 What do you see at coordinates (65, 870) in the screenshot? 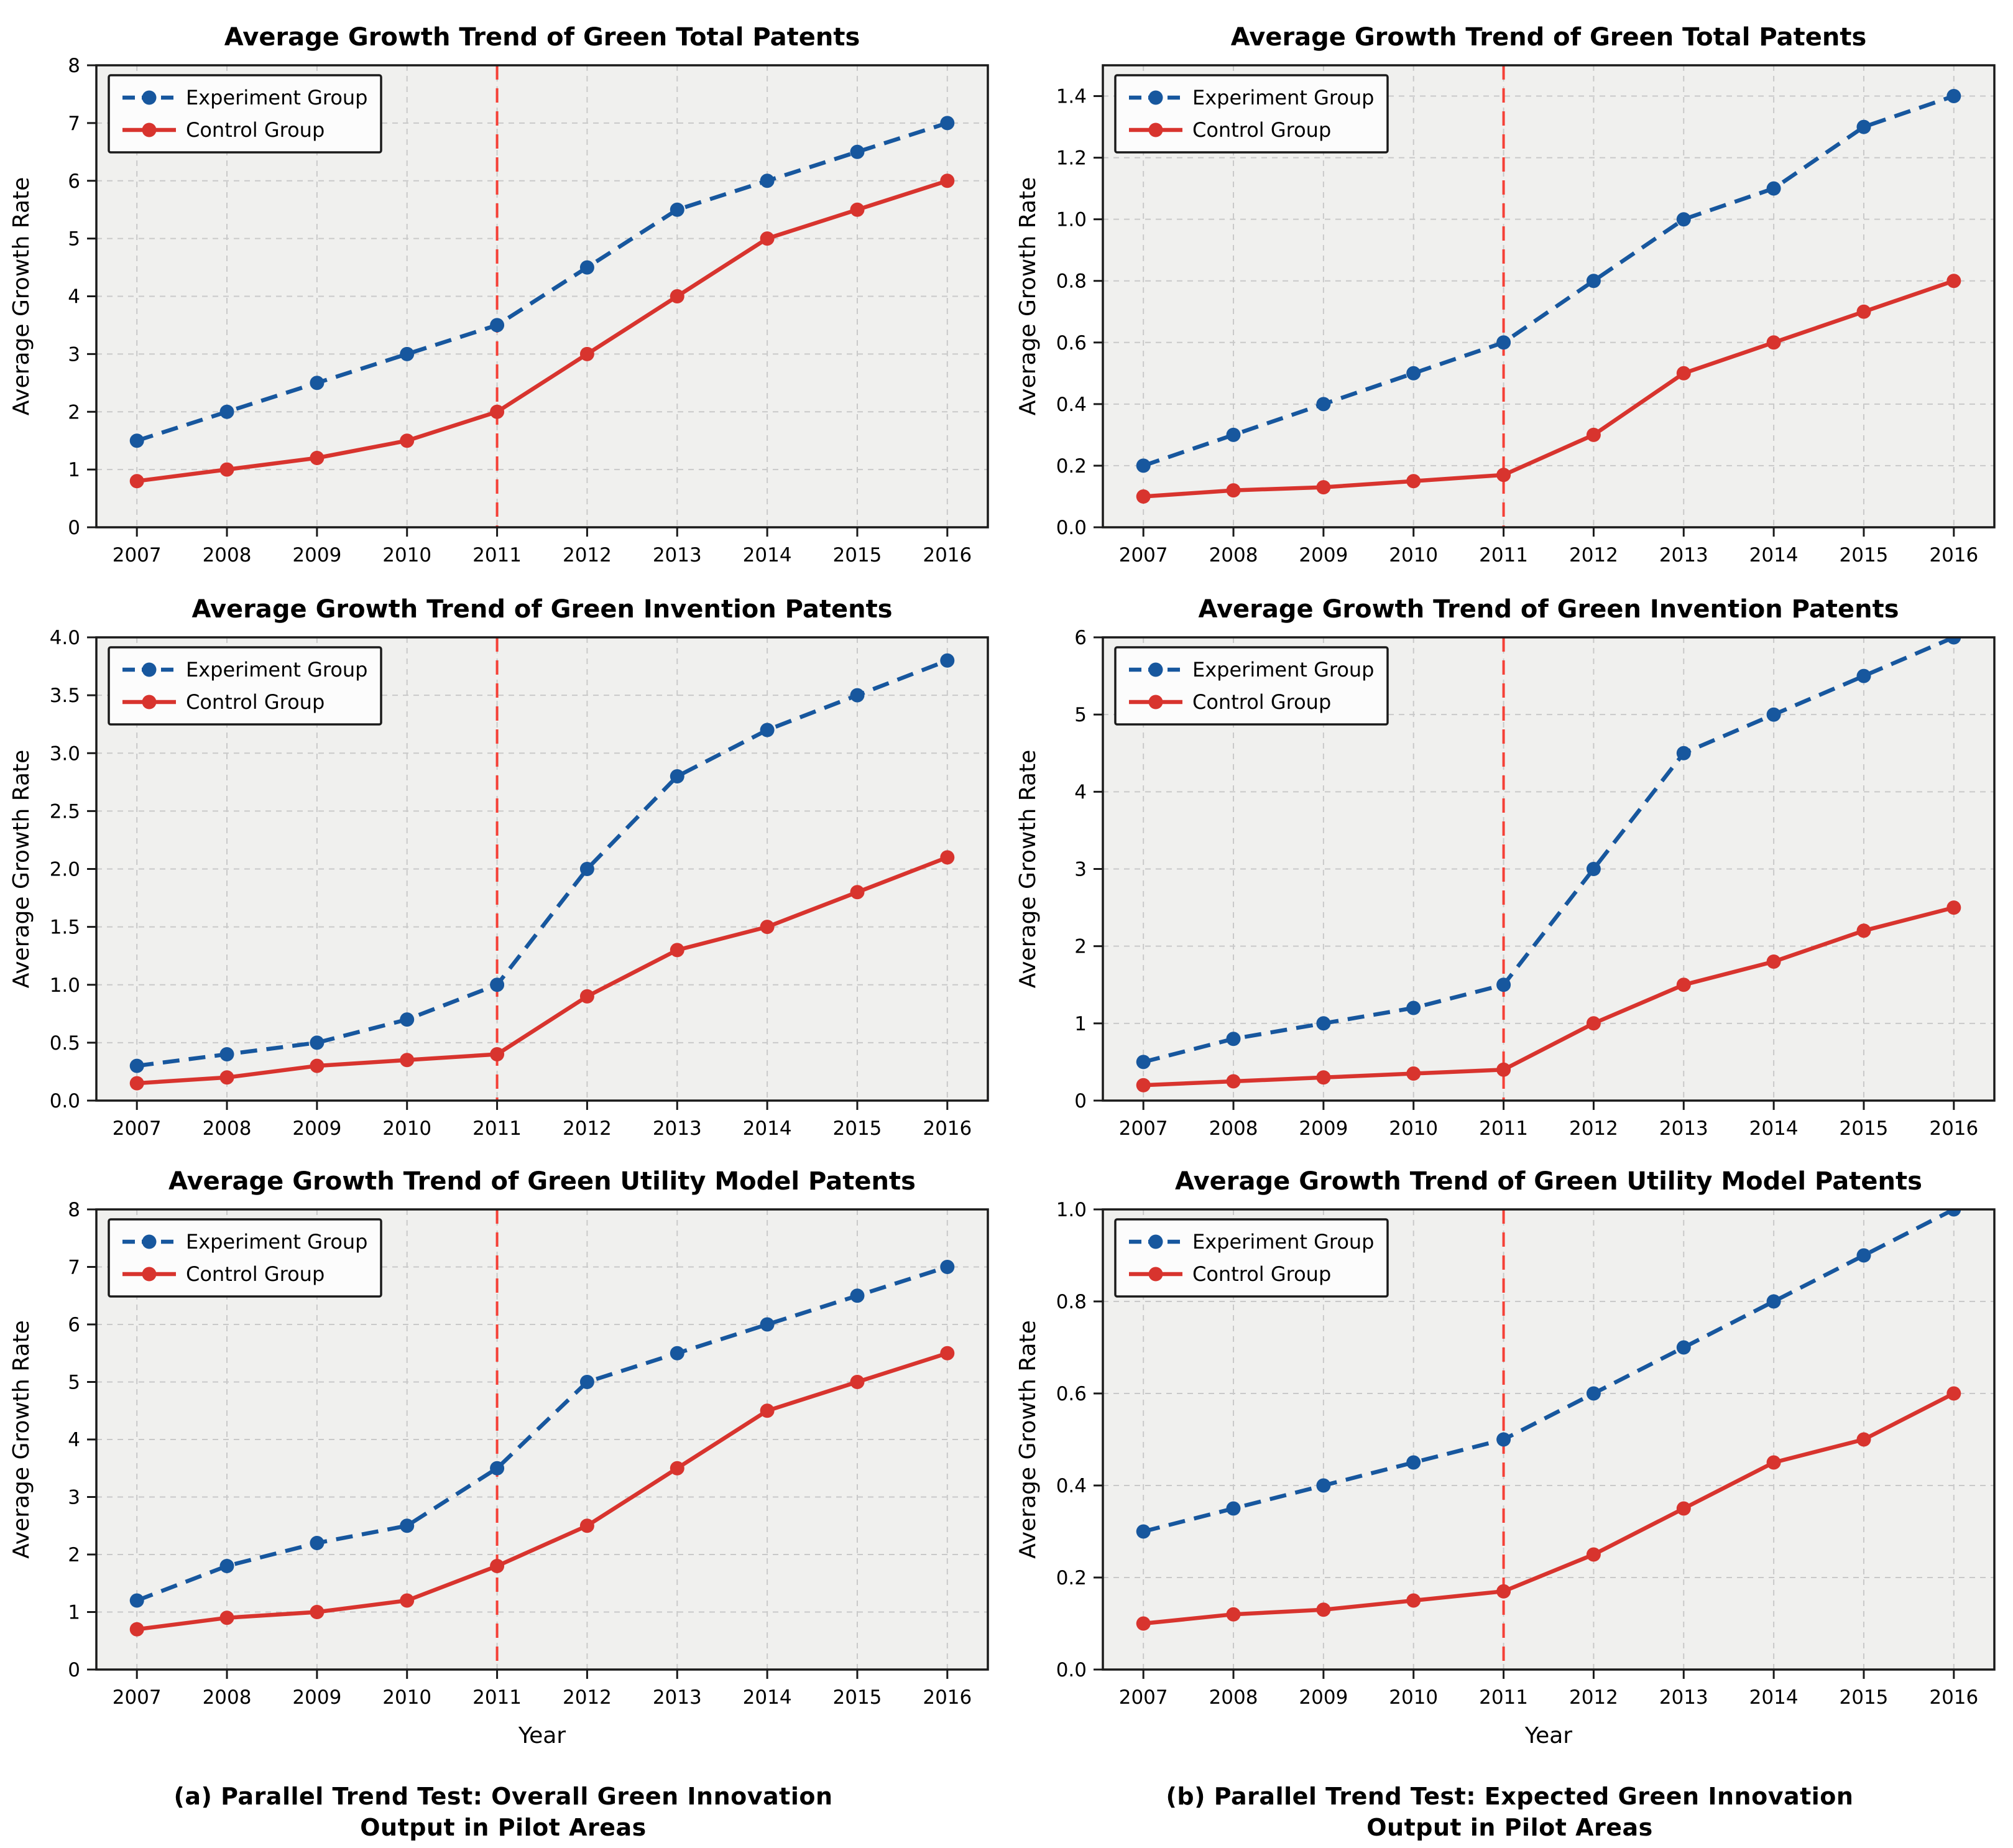
I see `svg-text: 2.0` at bounding box center [65, 870].